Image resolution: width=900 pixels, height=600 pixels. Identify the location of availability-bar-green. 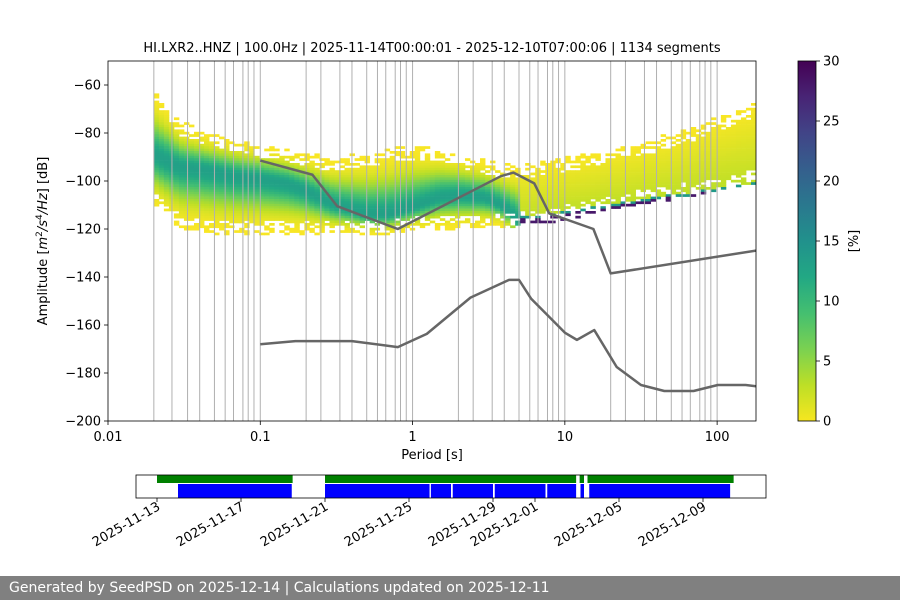
(582, 479).